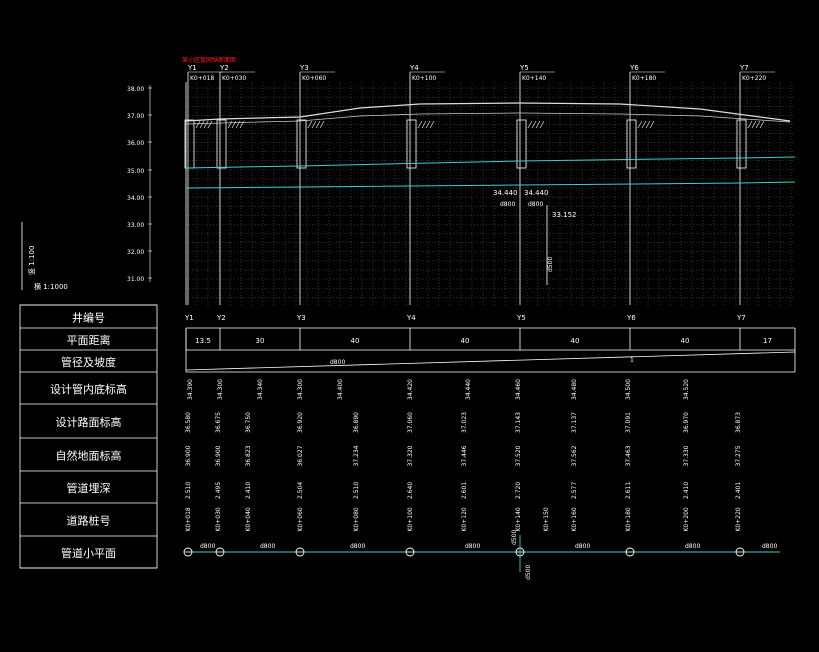 The height and width of the screenshot is (652, 819). I want to click on invert-value: 34.520, so click(686, 389).